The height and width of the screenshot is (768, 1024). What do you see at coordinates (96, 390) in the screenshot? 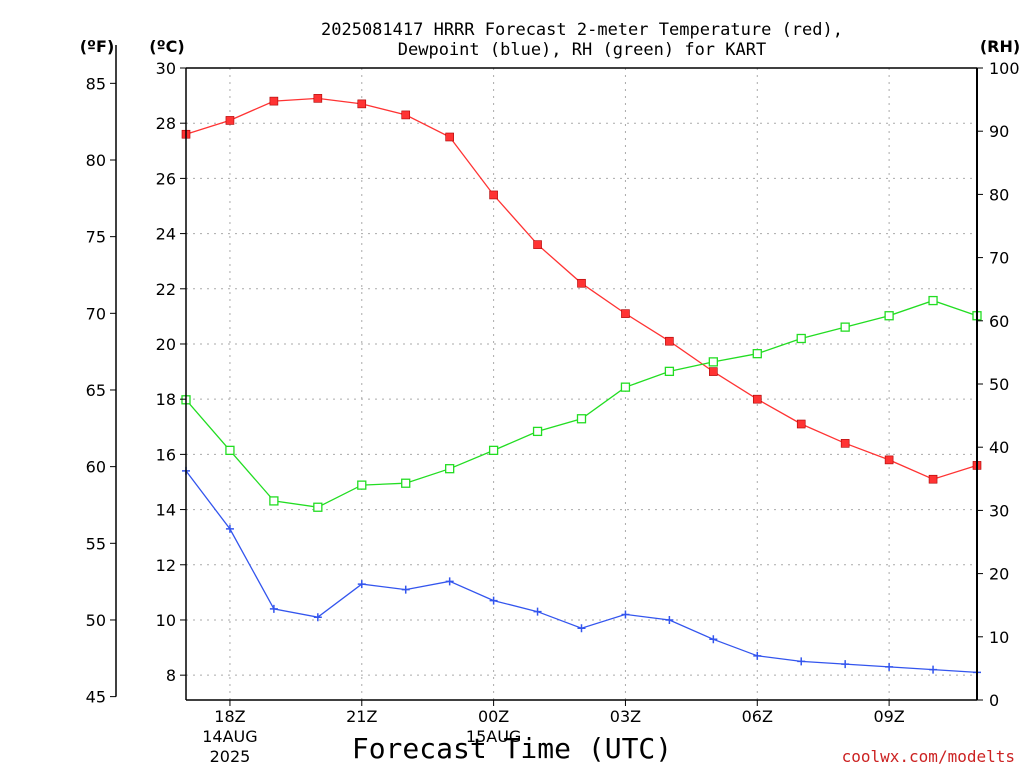
I see `fahrenheit-tick-label: 65` at bounding box center [96, 390].